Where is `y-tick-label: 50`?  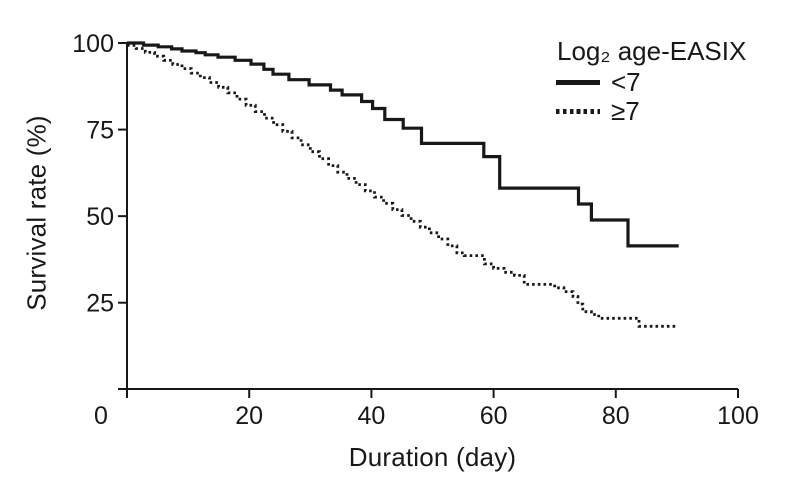
y-tick-label: 50 is located at coordinates (100, 217).